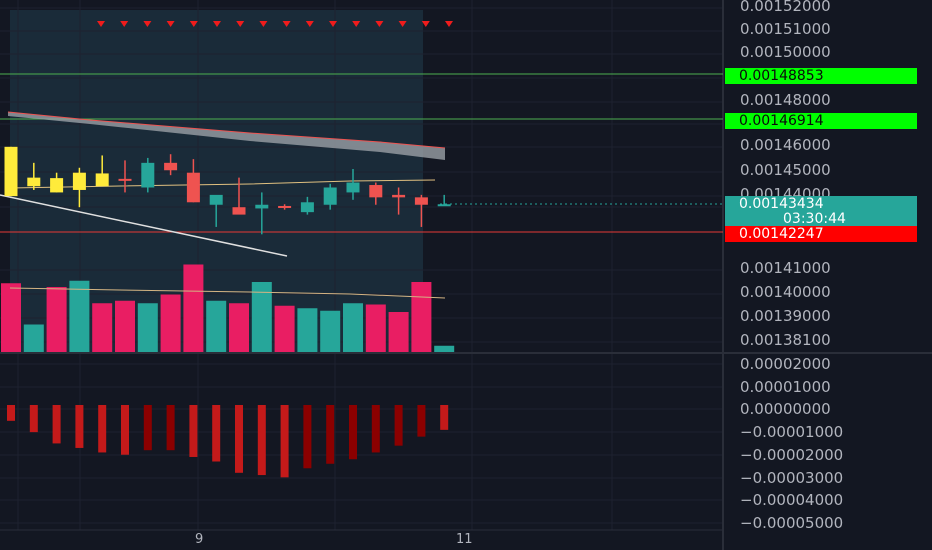 Image resolution: width=932 pixels, height=550 pixels. What do you see at coordinates (821, 76) in the screenshot?
I see `green-top-tag: 0.00148853` at bounding box center [821, 76].